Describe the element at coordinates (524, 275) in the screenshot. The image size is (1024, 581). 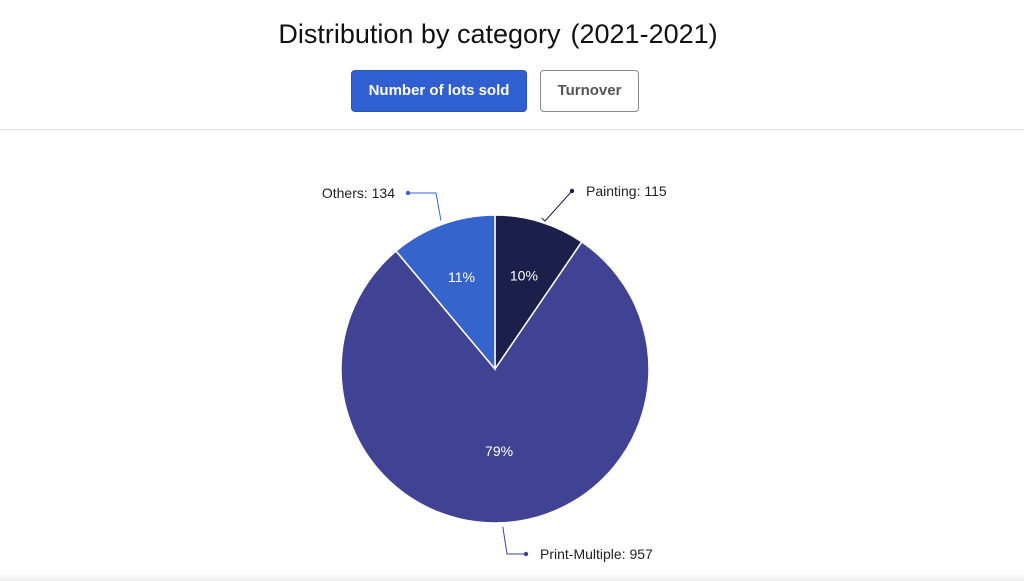
I see `slice-percent-label: 10%` at that location.